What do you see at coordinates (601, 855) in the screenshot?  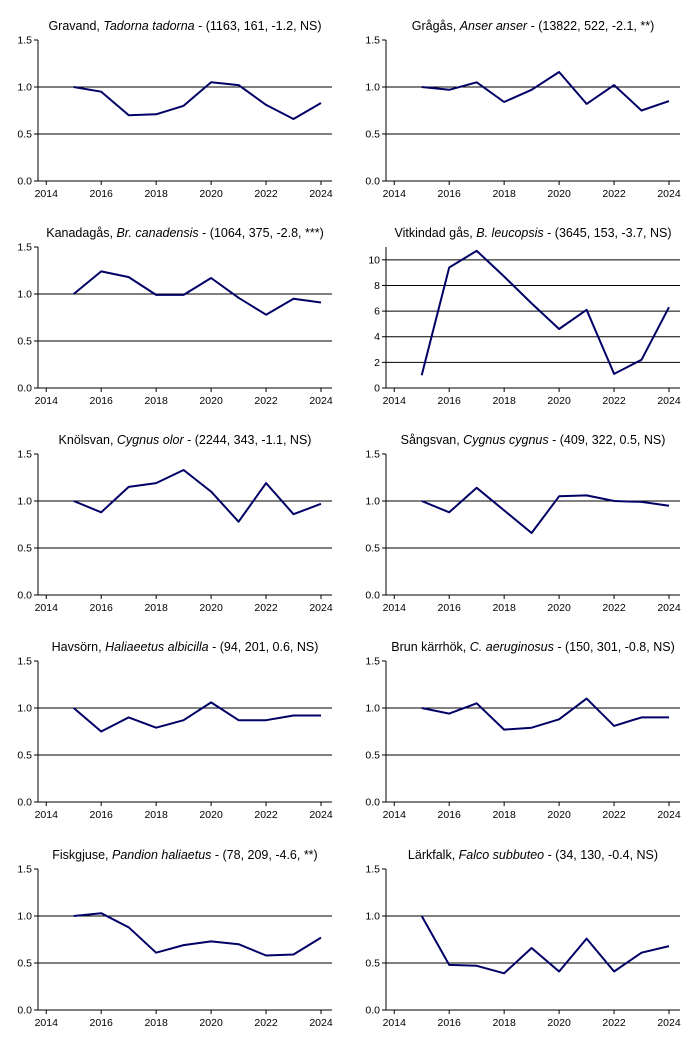 I see `title-stats: - (34, 130, -0.4, NS)` at bounding box center [601, 855].